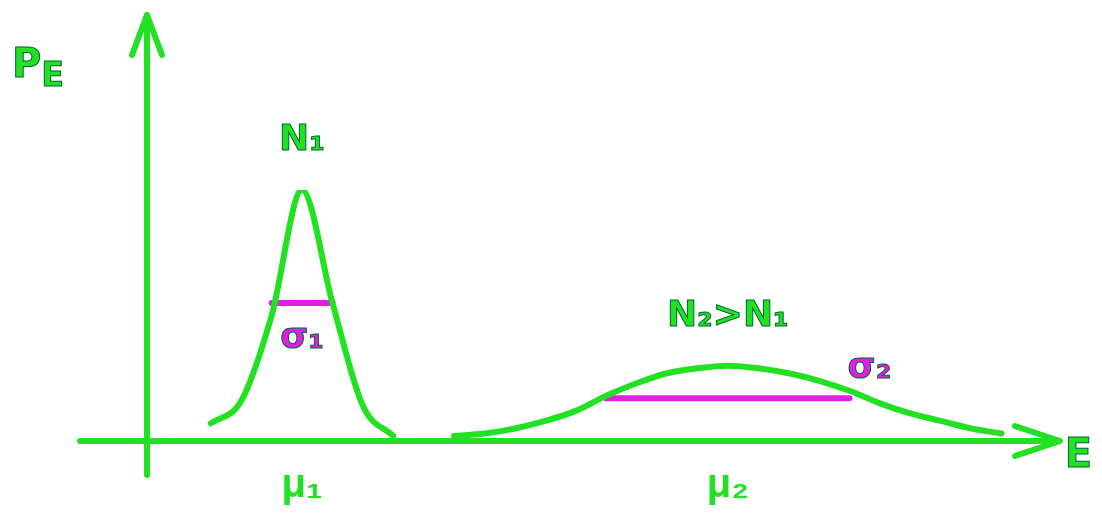  I want to click on x-tick-label: μ₁, so click(302, 483).